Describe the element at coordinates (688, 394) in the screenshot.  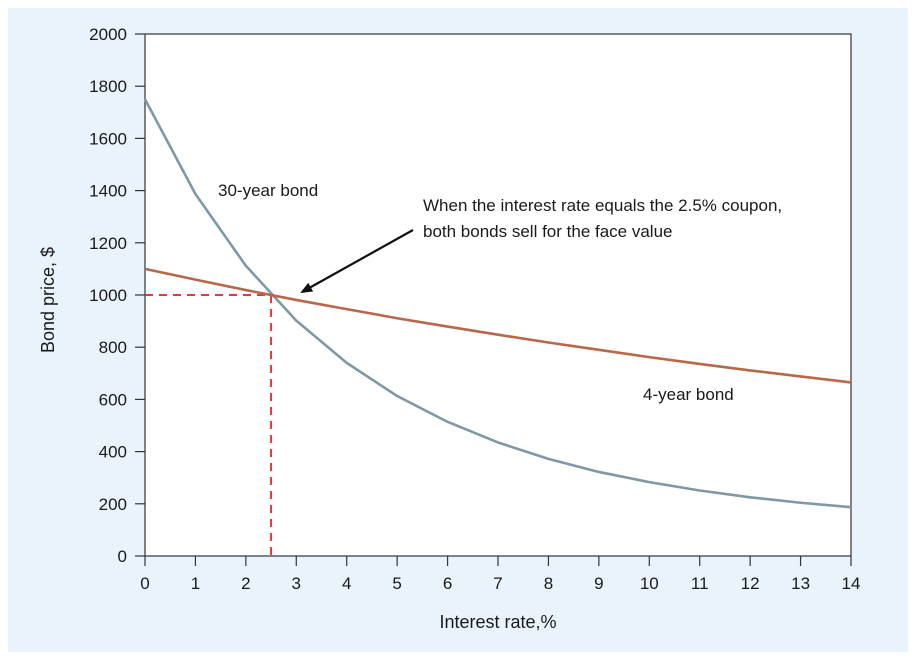
I see `label-4-year-bond: 4-year bond` at that location.